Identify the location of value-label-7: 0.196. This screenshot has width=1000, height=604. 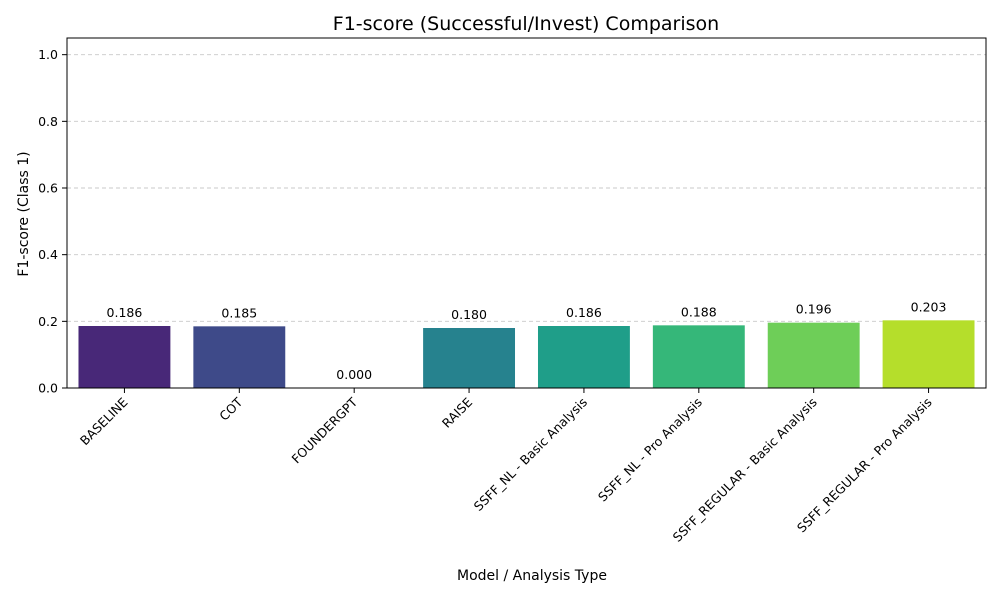
(814, 309).